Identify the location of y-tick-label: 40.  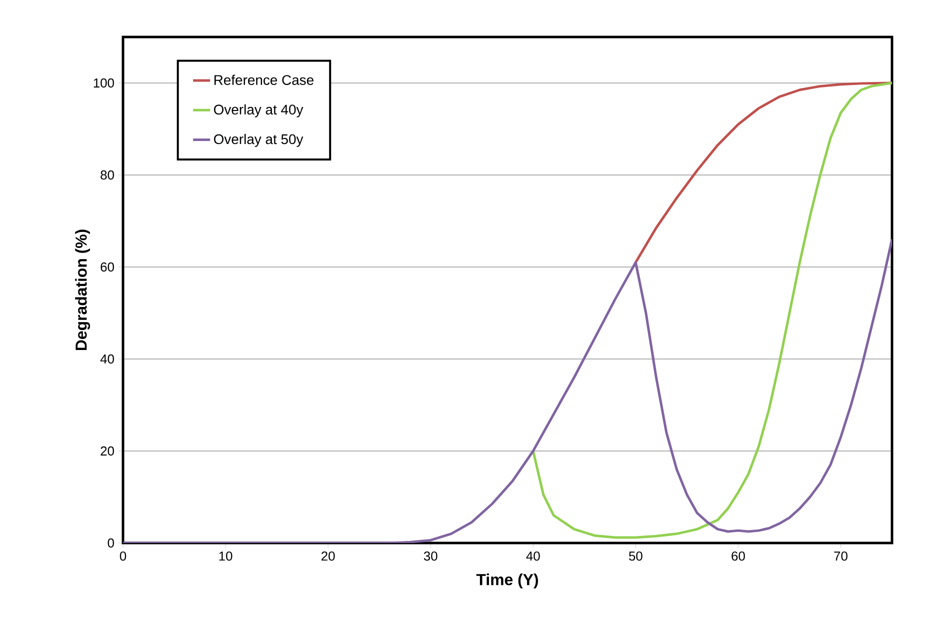
(107, 359).